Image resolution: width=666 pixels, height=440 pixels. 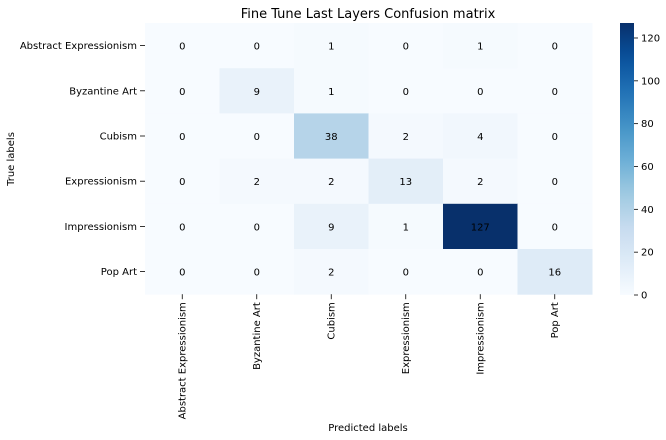 I want to click on heatmap-cell-r1-c2, so click(x=331, y=91).